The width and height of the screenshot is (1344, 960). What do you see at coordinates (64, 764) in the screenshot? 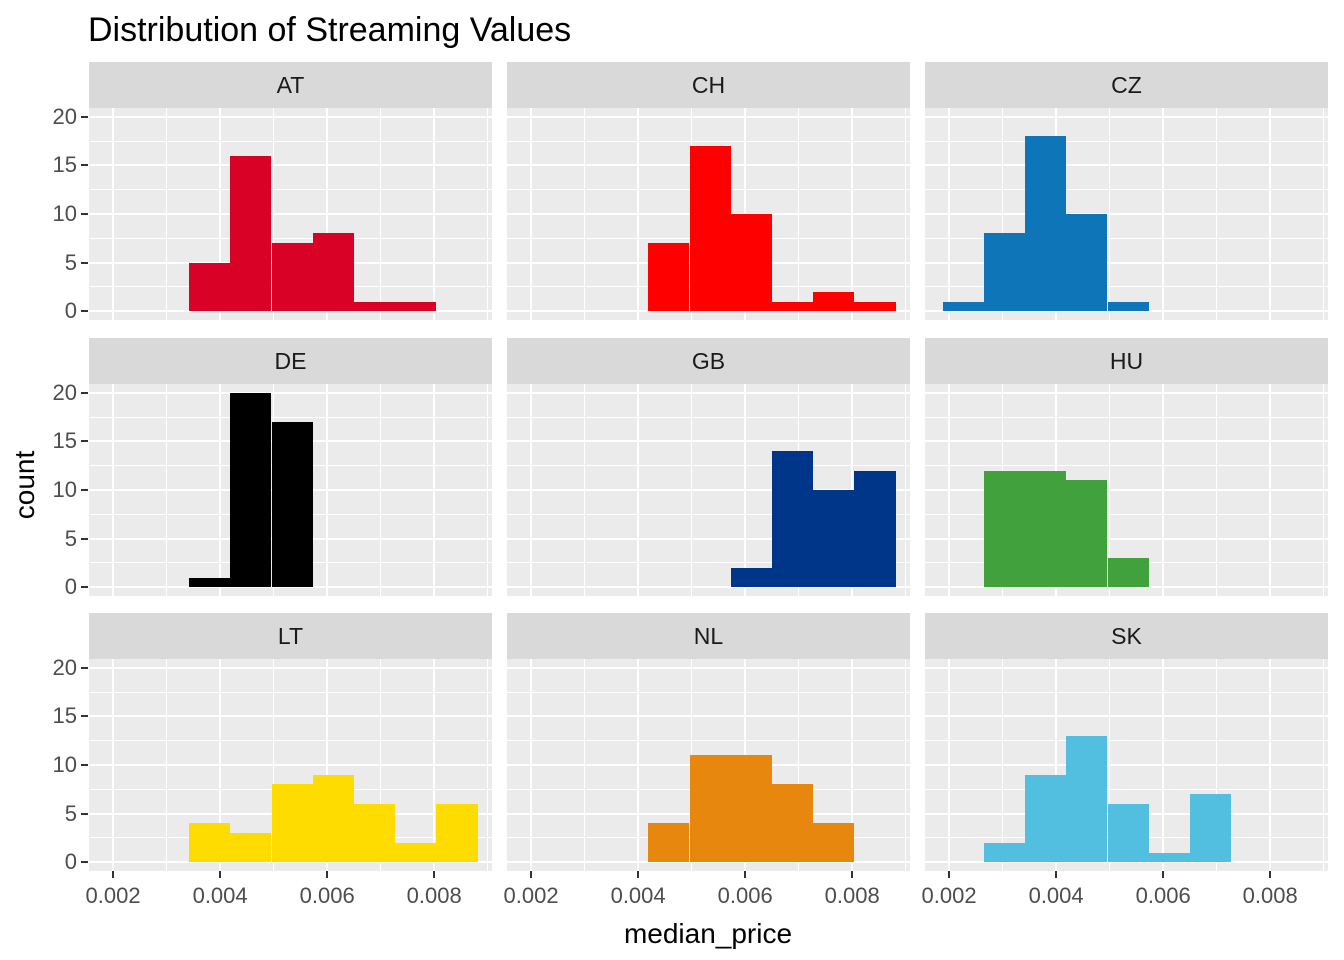
I see `y-tick-label: 10` at bounding box center [64, 764].